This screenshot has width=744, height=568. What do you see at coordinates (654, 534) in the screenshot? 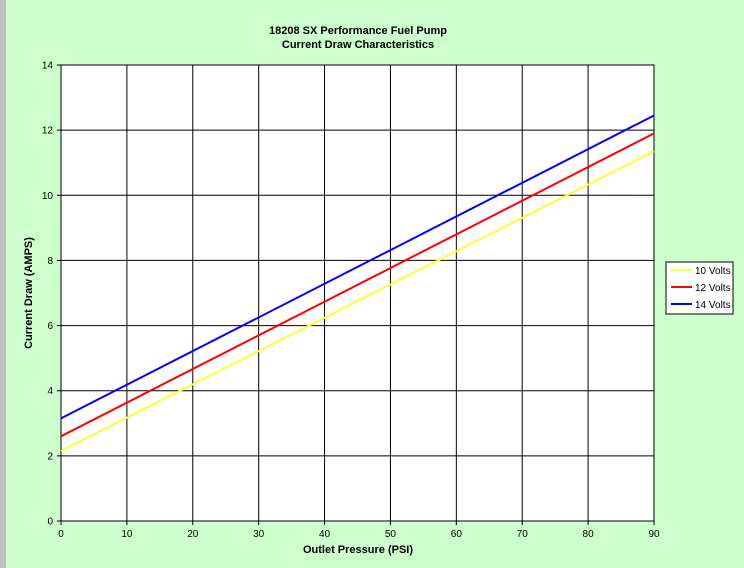
I see `x-tick-label: 90` at bounding box center [654, 534].